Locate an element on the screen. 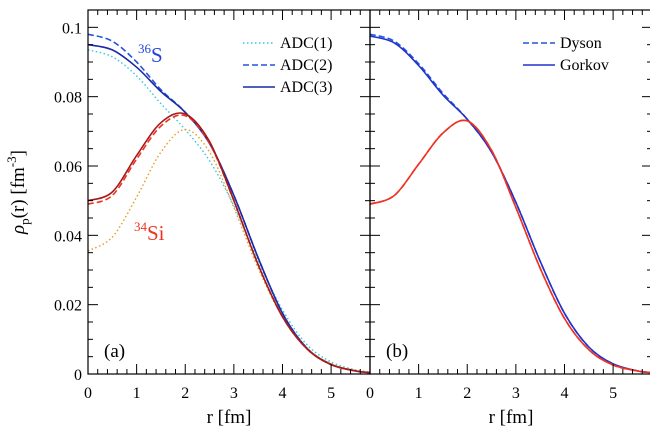 The image size is (650, 427). y-tick-label: 0 is located at coordinates (78, 375).